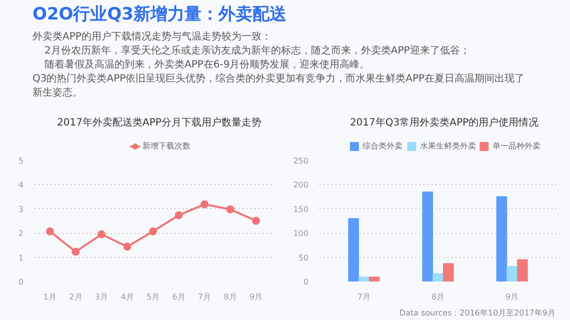 This screenshot has width=570, height=320. What do you see at coordinates (179, 297) in the screenshot?
I see `x-tick-label: 6月` at bounding box center [179, 297].